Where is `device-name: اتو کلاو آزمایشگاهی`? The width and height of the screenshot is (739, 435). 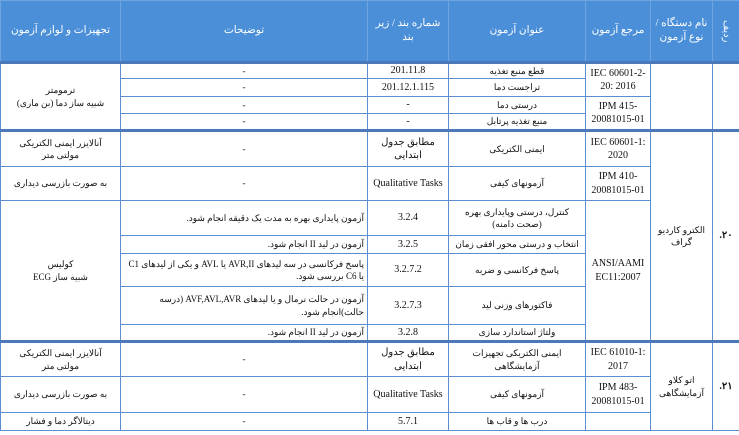
device-name: اتو کلاو آزمایشگاهی is located at coordinates (681, 385).